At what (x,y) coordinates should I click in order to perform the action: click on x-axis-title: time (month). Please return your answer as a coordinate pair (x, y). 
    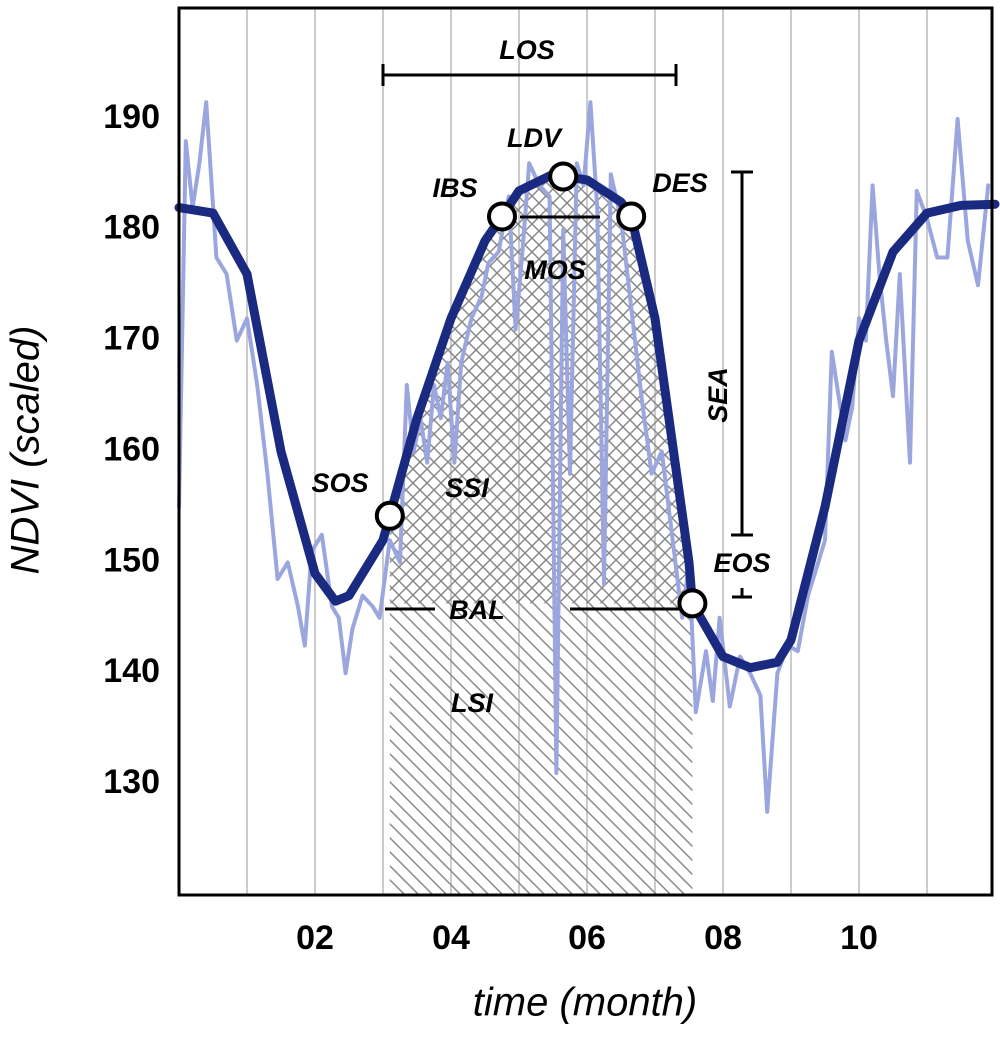
    Looking at the image, I should click on (585, 1003).